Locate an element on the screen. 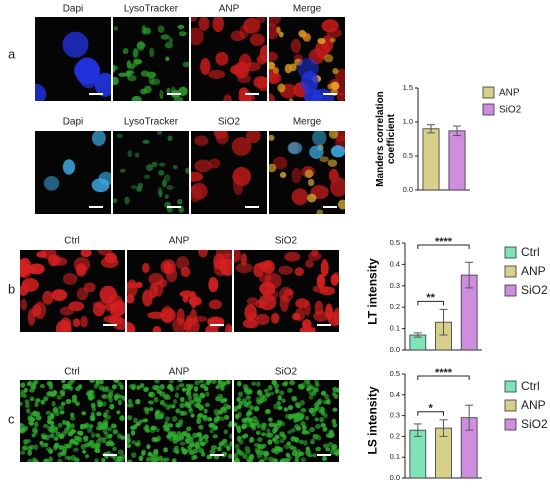  y-tick-label: 0.0 is located at coordinates (395, 349).